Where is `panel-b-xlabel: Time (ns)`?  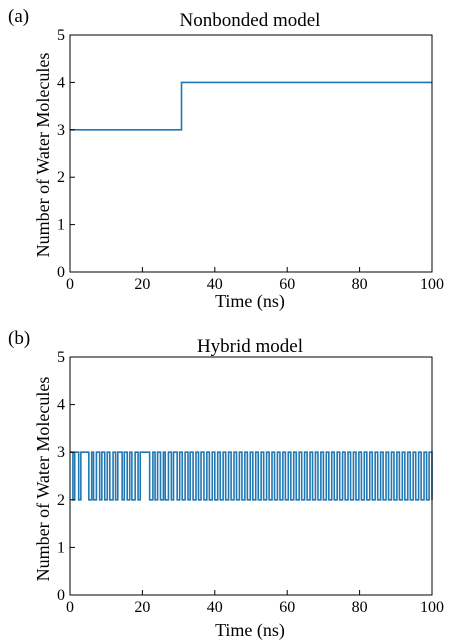
panel-b-xlabel: Time (ns) is located at coordinates (250, 630).